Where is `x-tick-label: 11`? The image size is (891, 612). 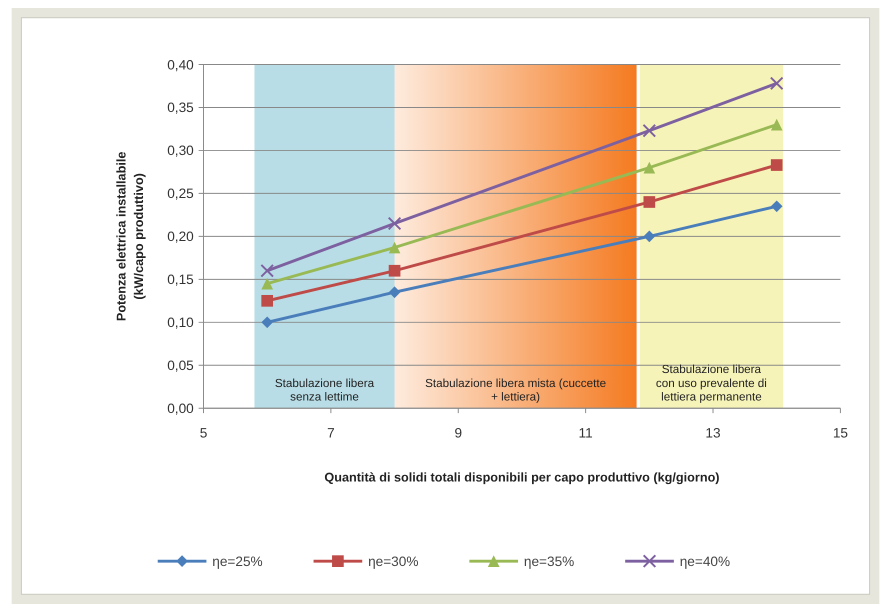
x-tick-label: 11 is located at coordinates (585, 432).